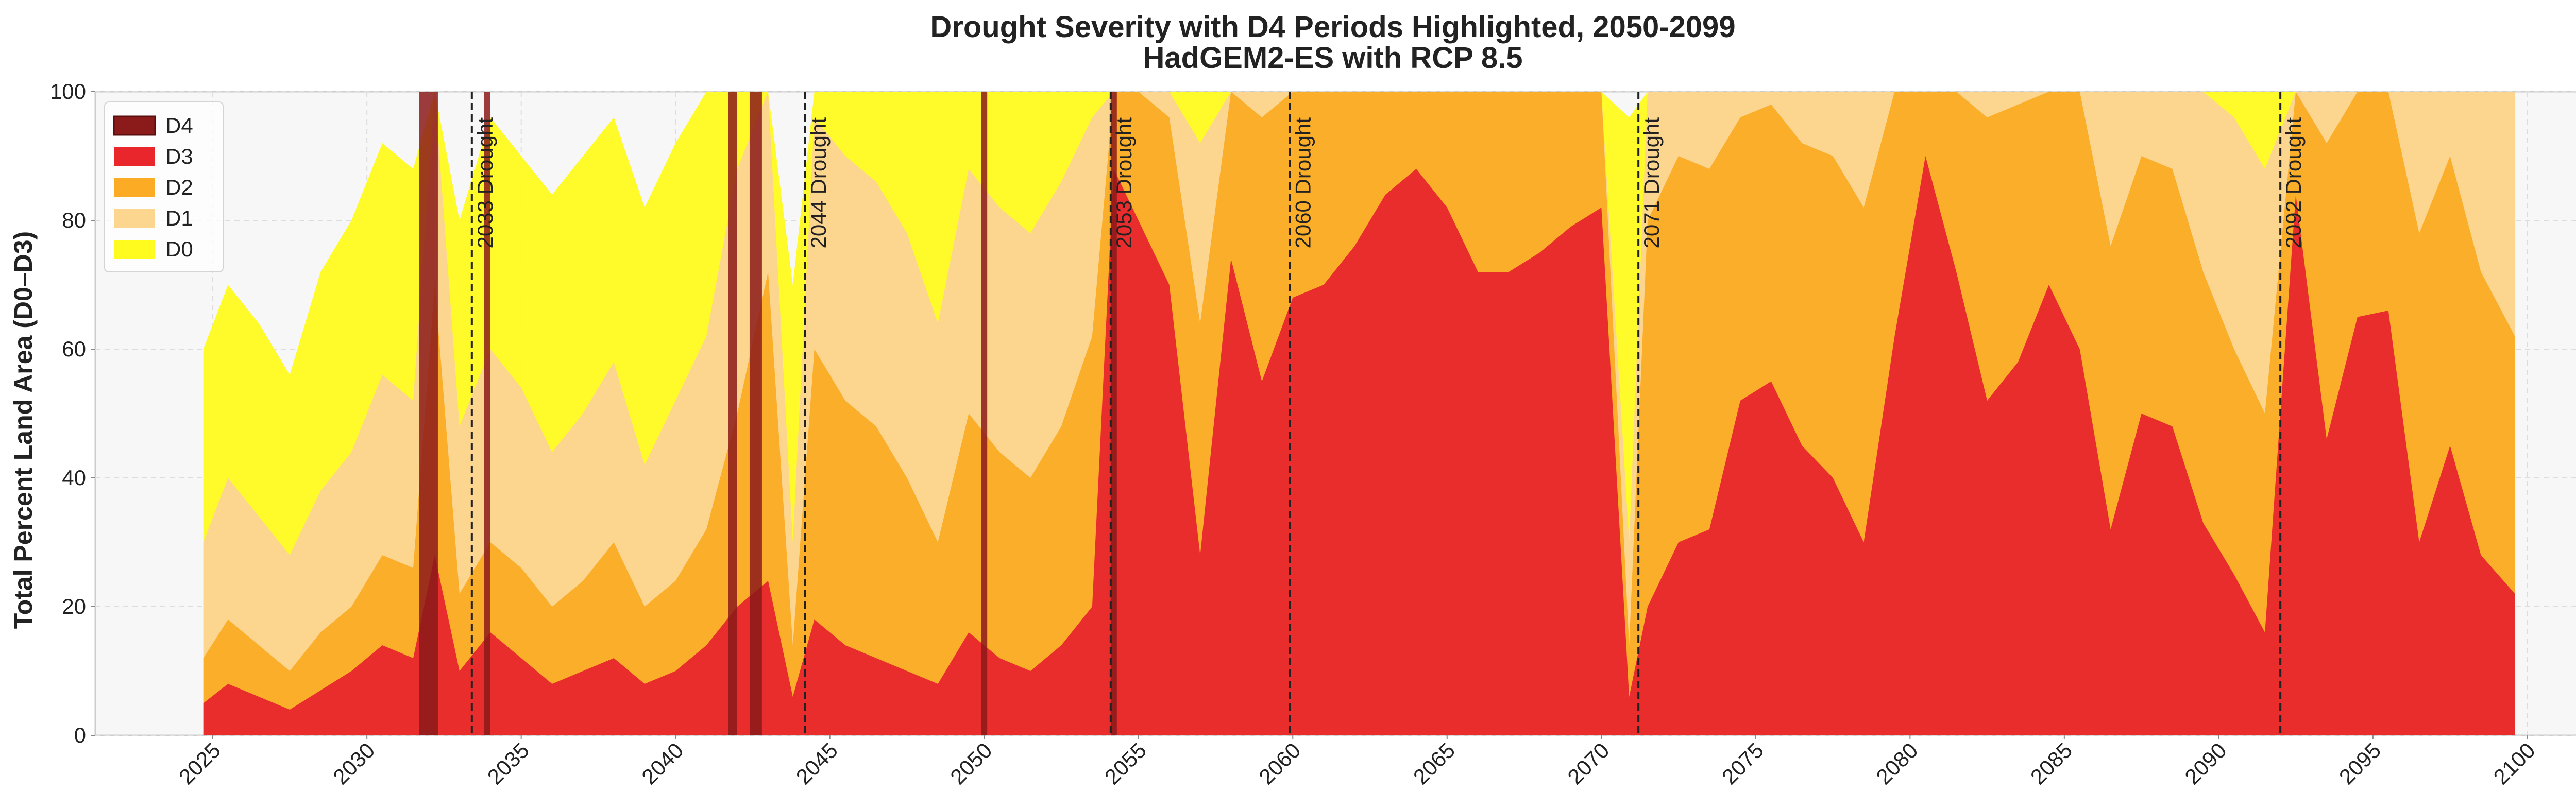 The image size is (2576, 809). What do you see at coordinates (135, 218) in the screenshot?
I see `legend-swatch-d1` at bounding box center [135, 218].